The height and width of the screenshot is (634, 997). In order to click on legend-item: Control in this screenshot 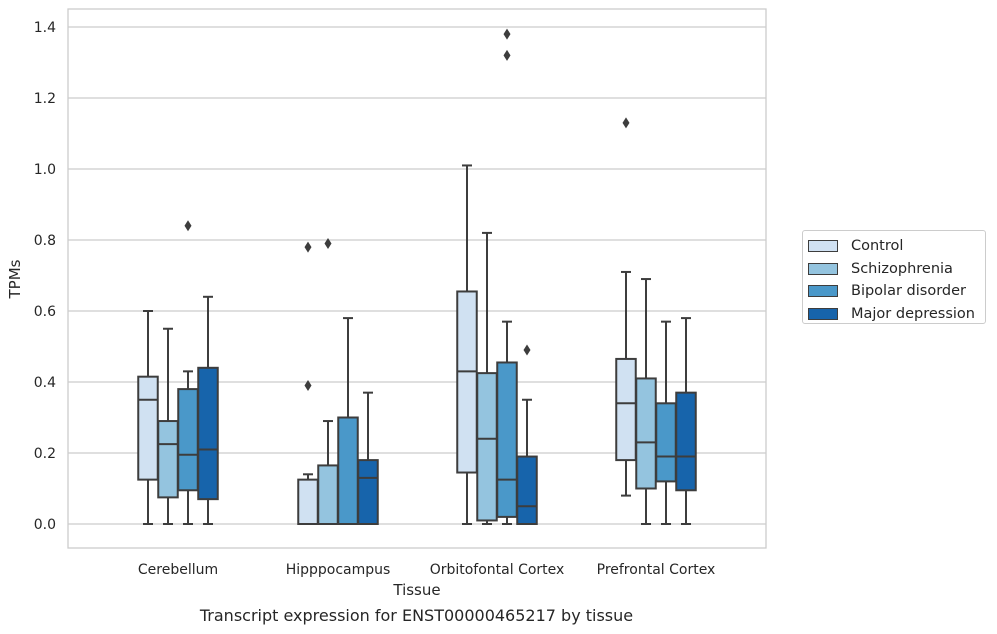, I will do `click(896, 246)`.